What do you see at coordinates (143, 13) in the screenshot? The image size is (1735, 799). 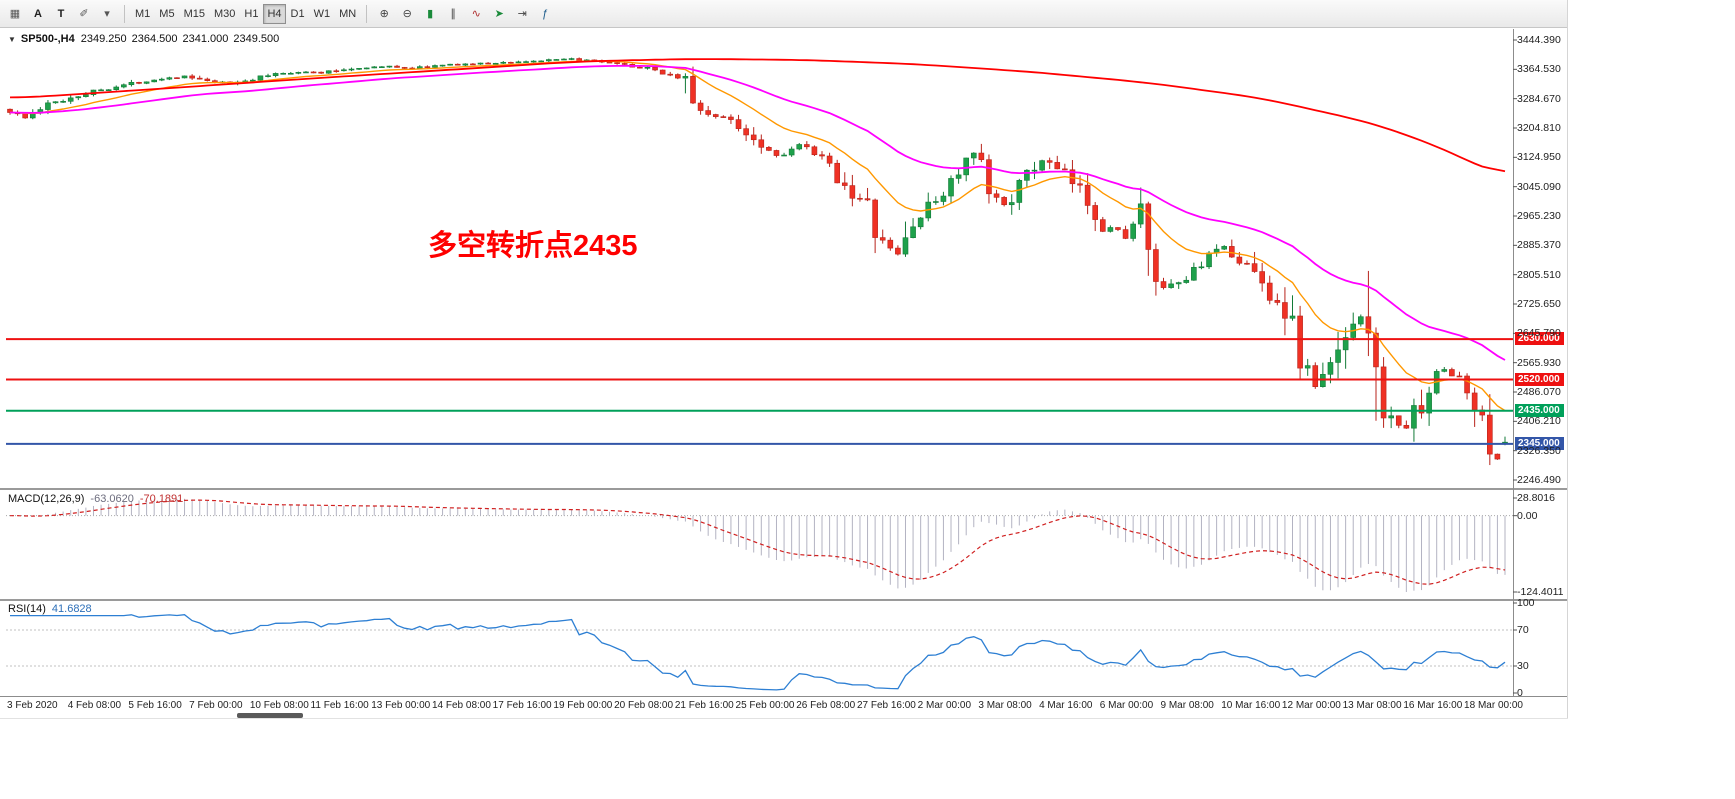 I see `timeframe-m1-button: M1` at bounding box center [143, 13].